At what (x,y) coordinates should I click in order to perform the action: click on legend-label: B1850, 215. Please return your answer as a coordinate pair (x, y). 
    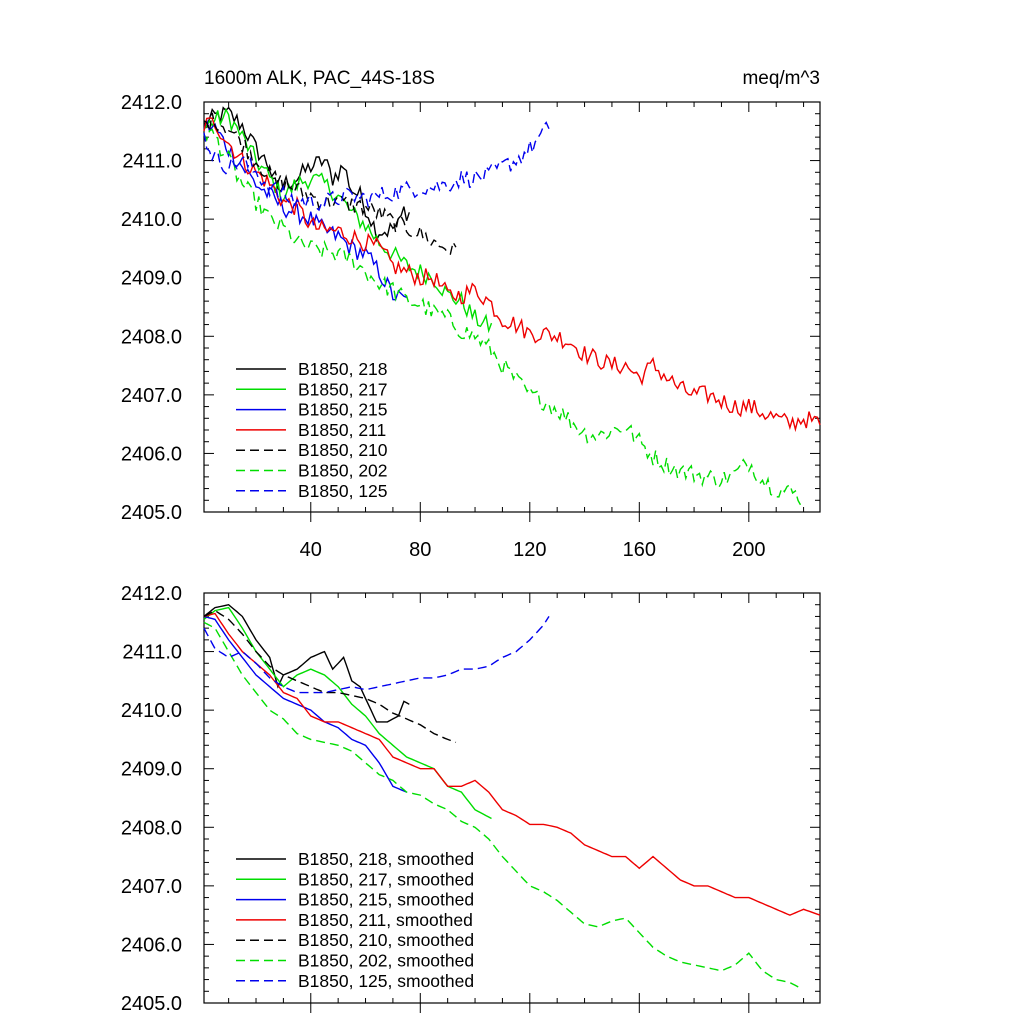
    Looking at the image, I should click on (343, 410).